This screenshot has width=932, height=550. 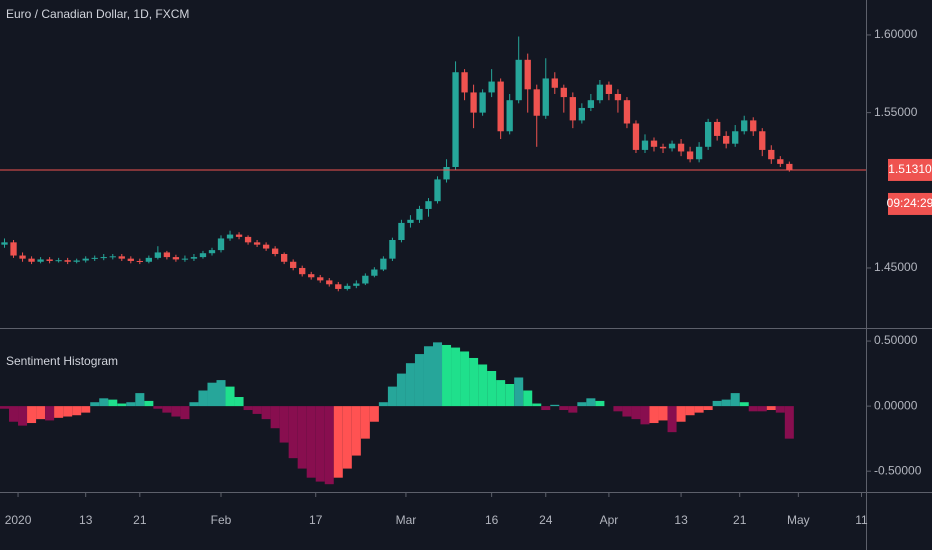 What do you see at coordinates (316, 520) in the screenshot?
I see `x-tick-label: 17` at bounding box center [316, 520].